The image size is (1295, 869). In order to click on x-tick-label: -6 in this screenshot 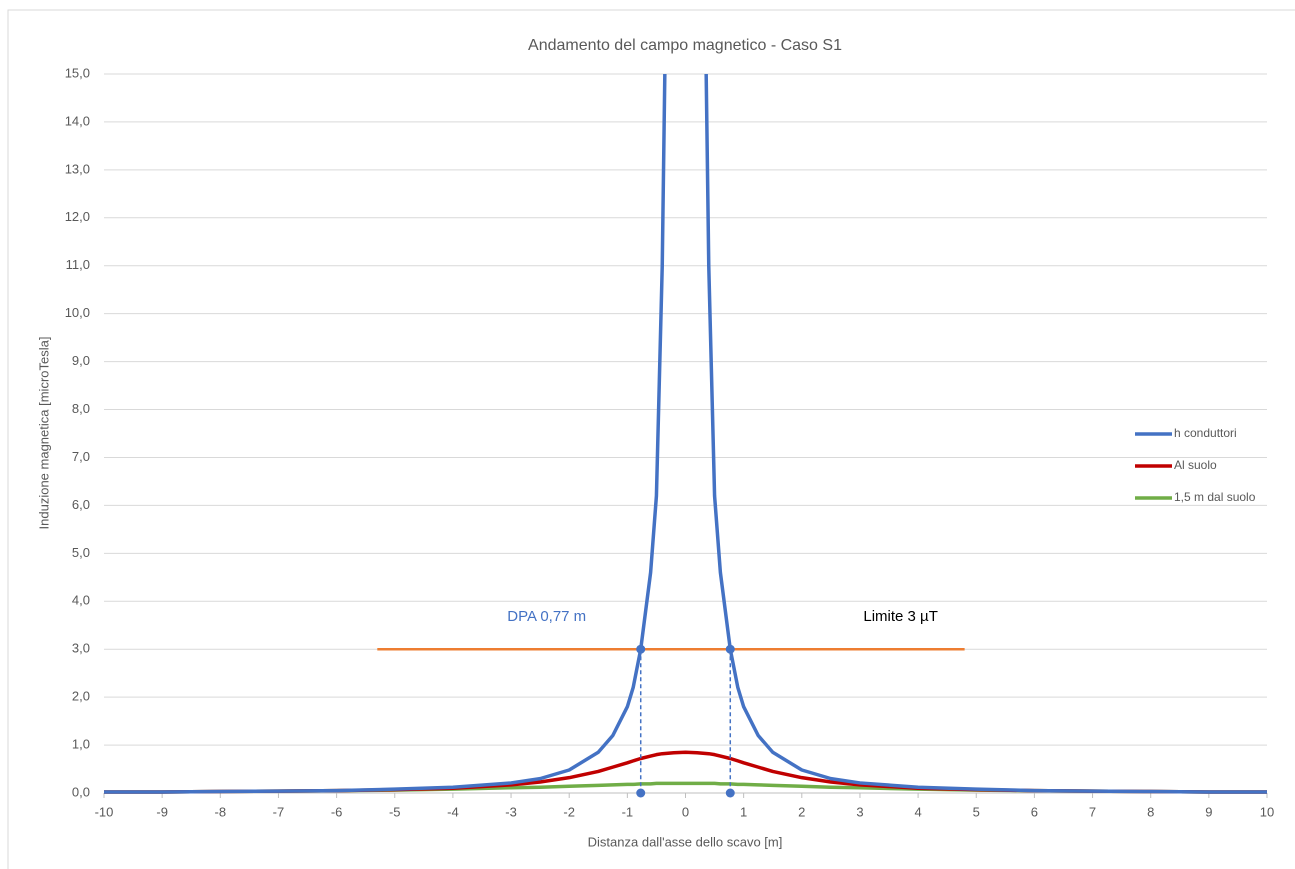, I will do `click(337, 811)`.